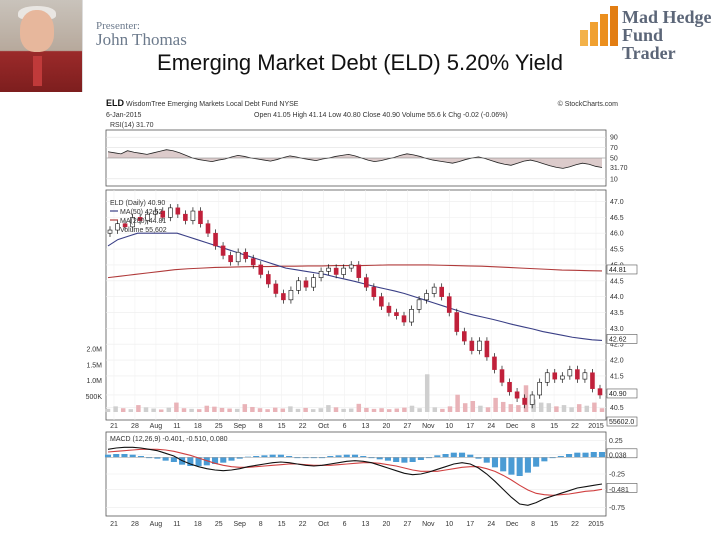 The height and width of the screenshot is (540, 720). What do you see at coordinates (219, 524) in the screenshot?
I see `x-tick-label-bottom: 25` at bounding box center [219, 524].